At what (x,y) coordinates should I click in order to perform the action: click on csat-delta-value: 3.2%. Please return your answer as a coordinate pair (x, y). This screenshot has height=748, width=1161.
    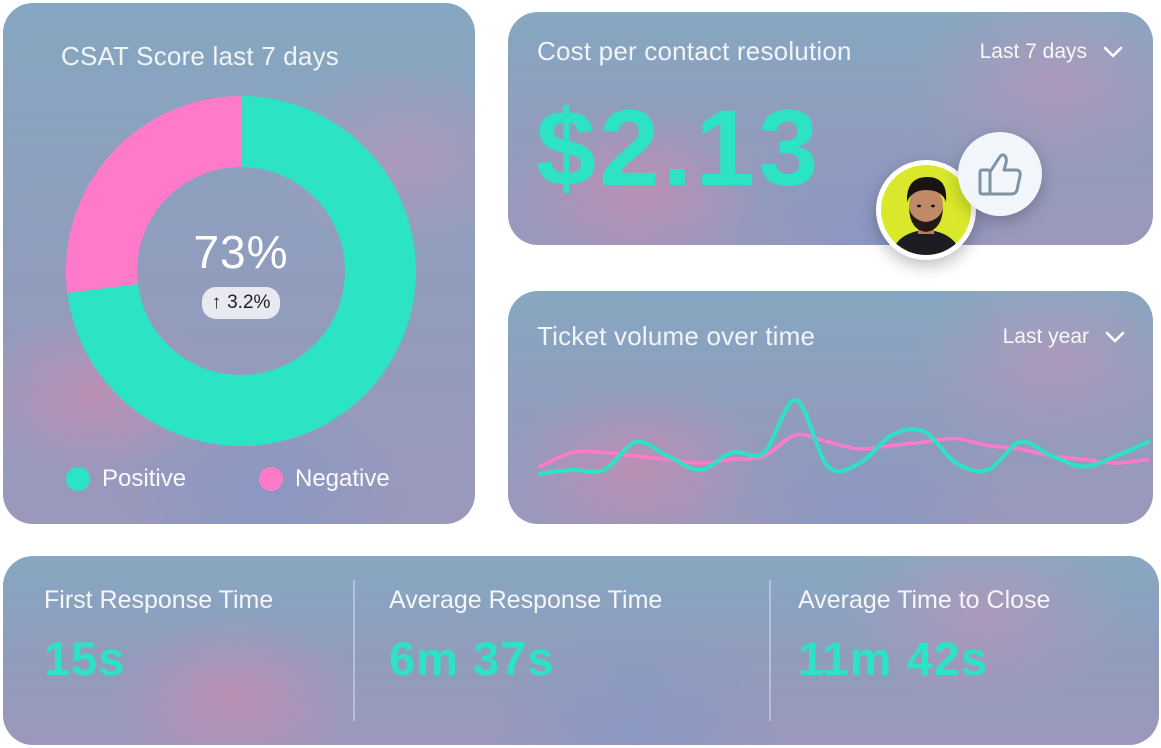
    Looking at the image, I should click on (249, 302).